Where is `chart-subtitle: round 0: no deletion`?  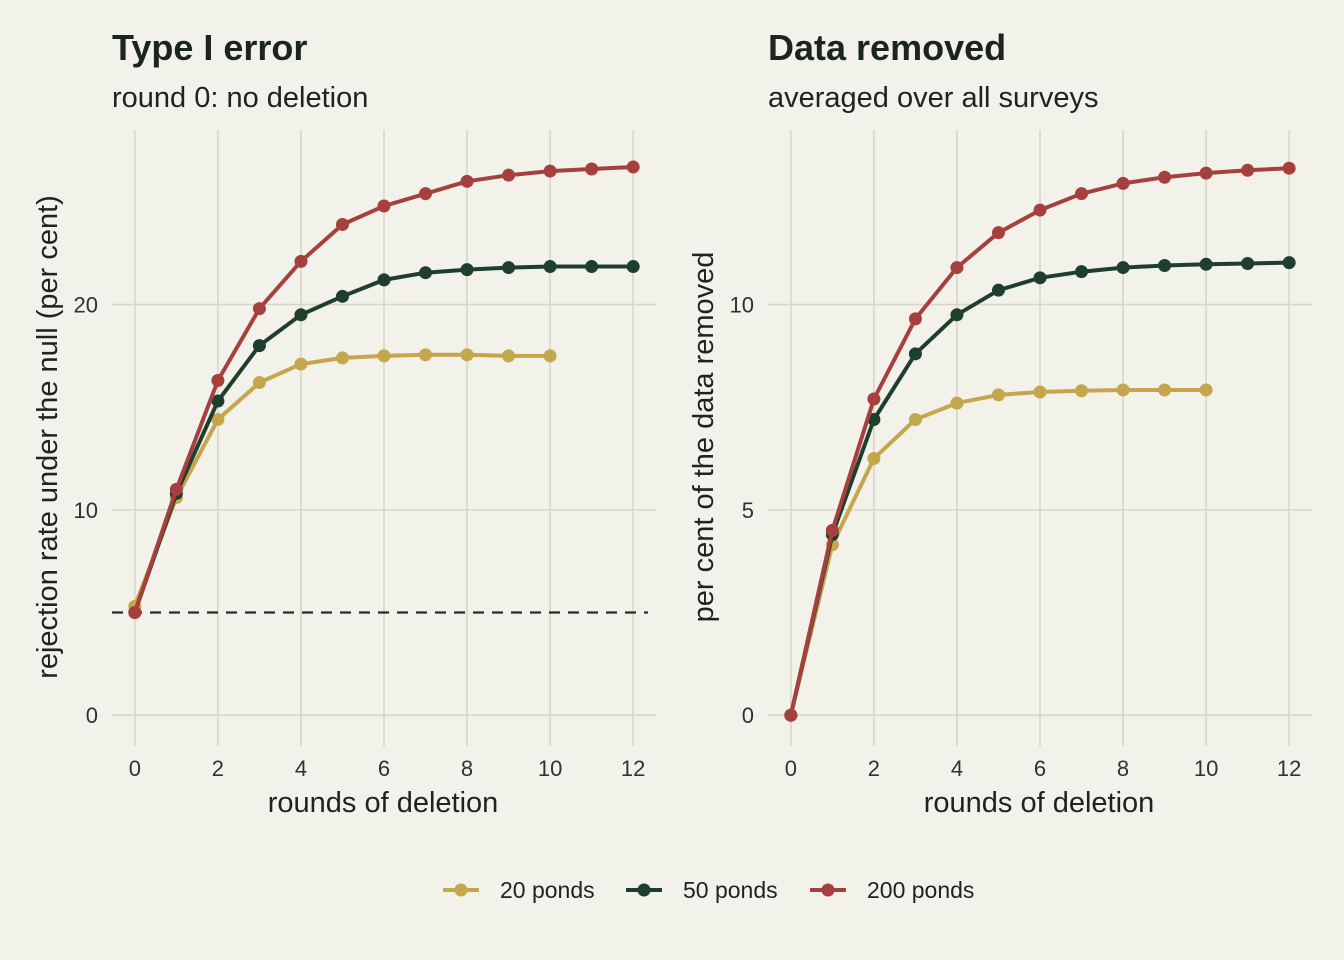
chart-subtitle: round 0: no deletion is located at coordinates (240, 98).